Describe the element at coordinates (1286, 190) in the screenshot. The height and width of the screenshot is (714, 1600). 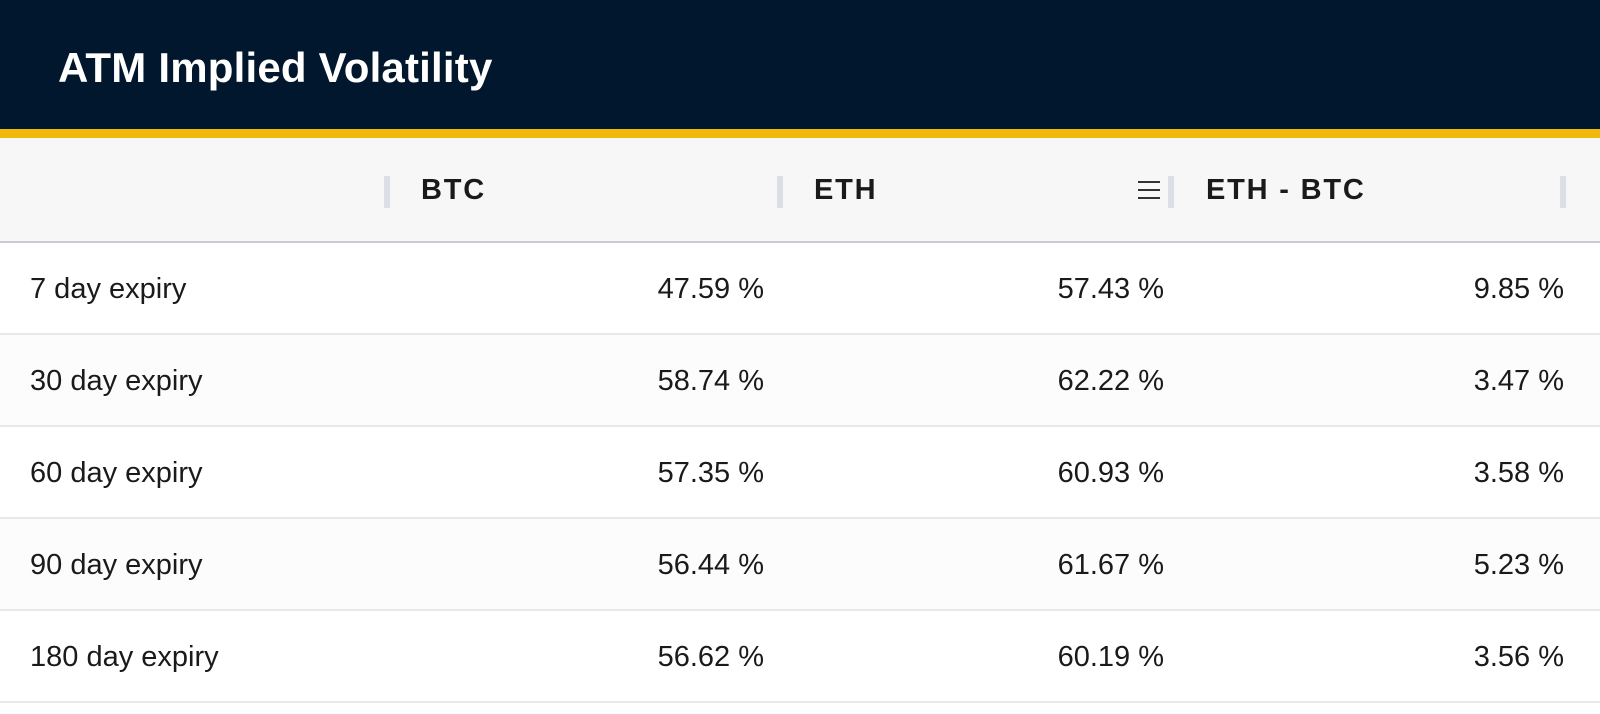
I see `column-header-eth-btc: ETH - BTC` at that location.